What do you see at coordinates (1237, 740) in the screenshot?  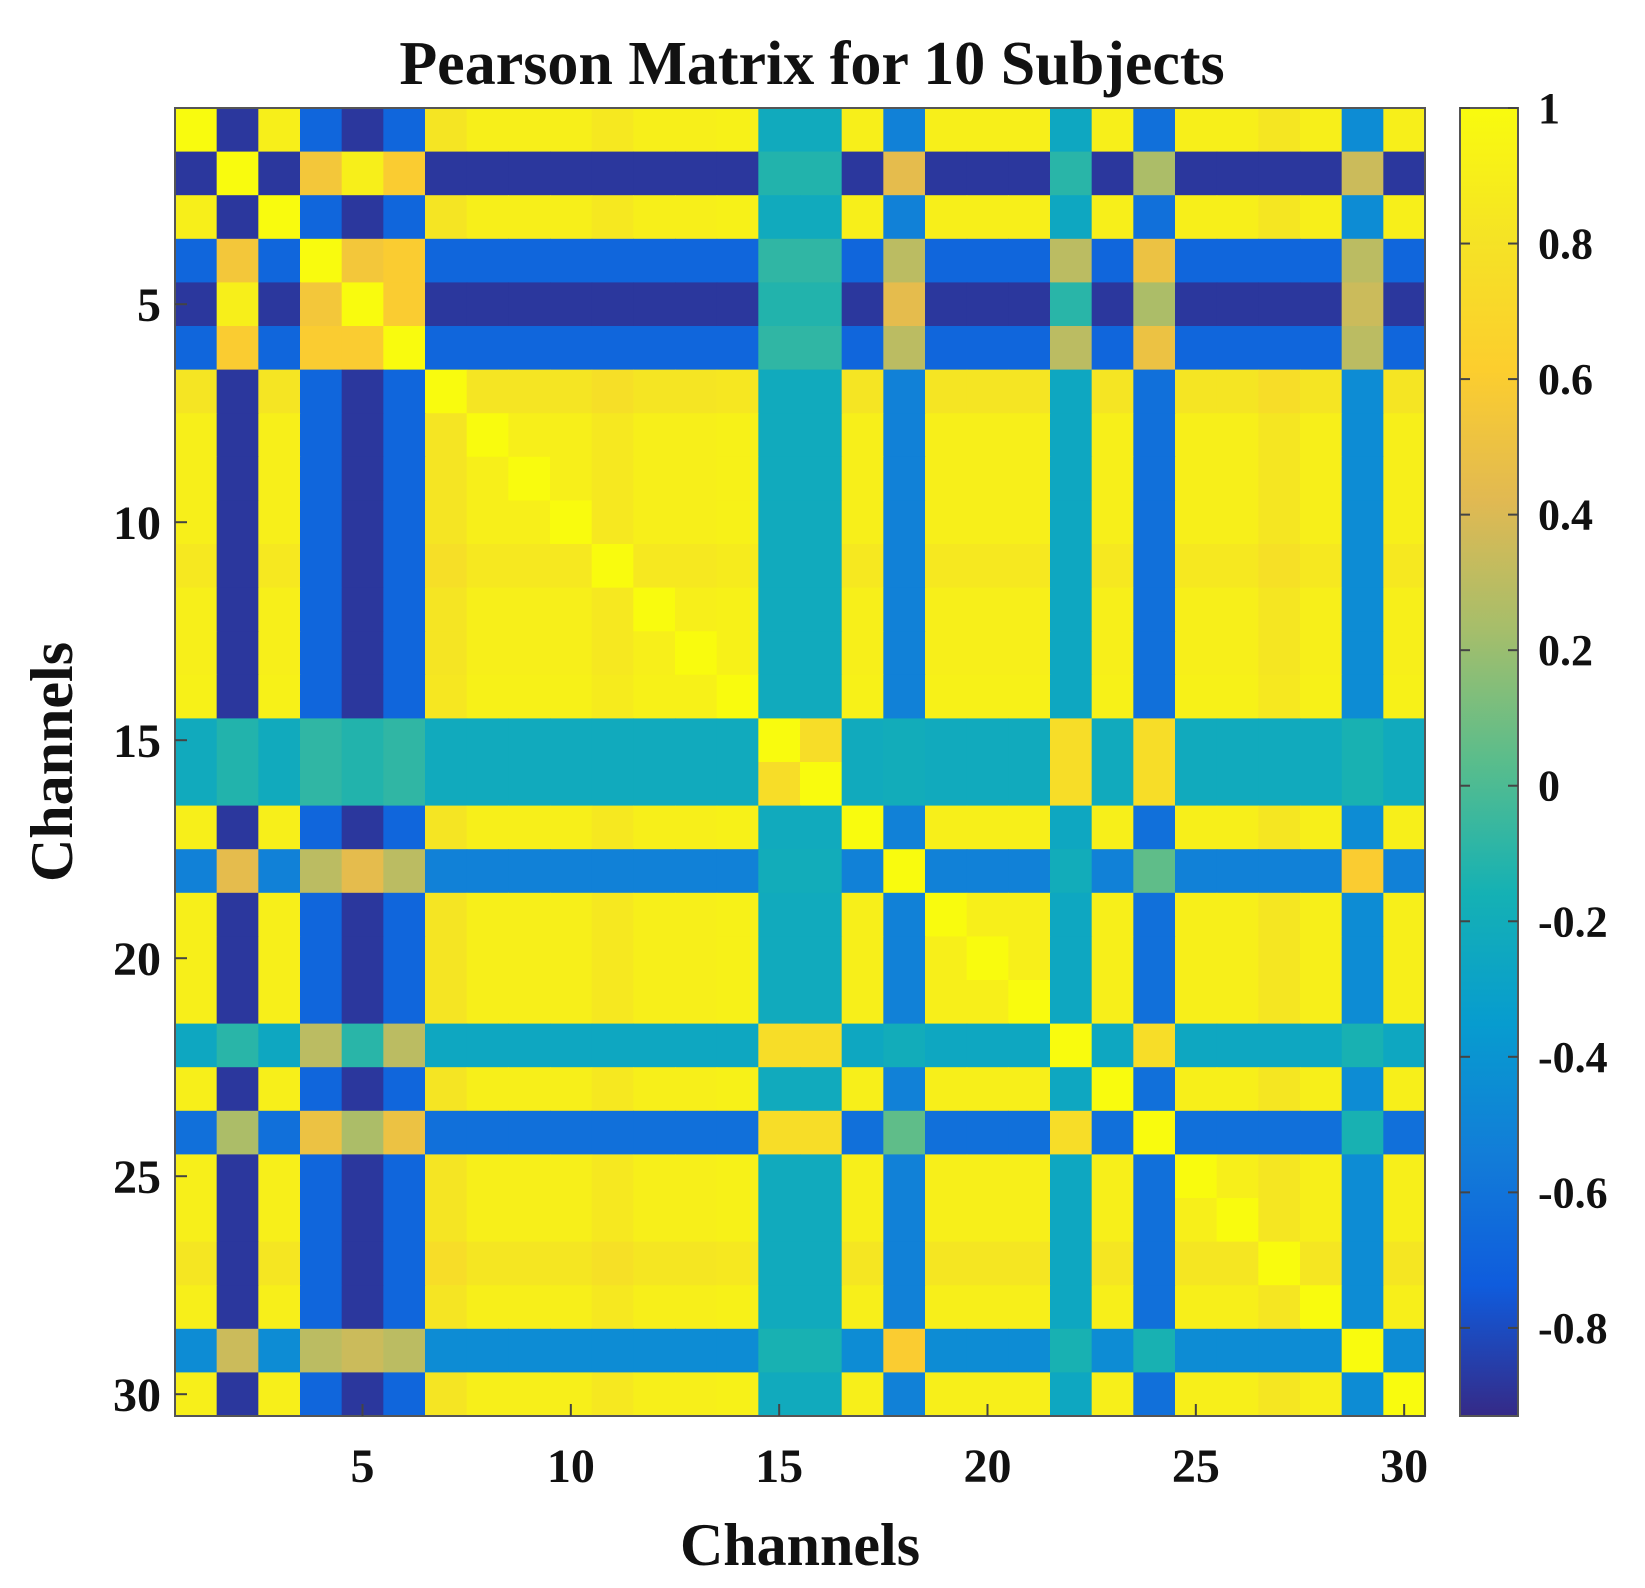 I see `heatmap-cell-r15-c26` at bounding box center [1237, 740].